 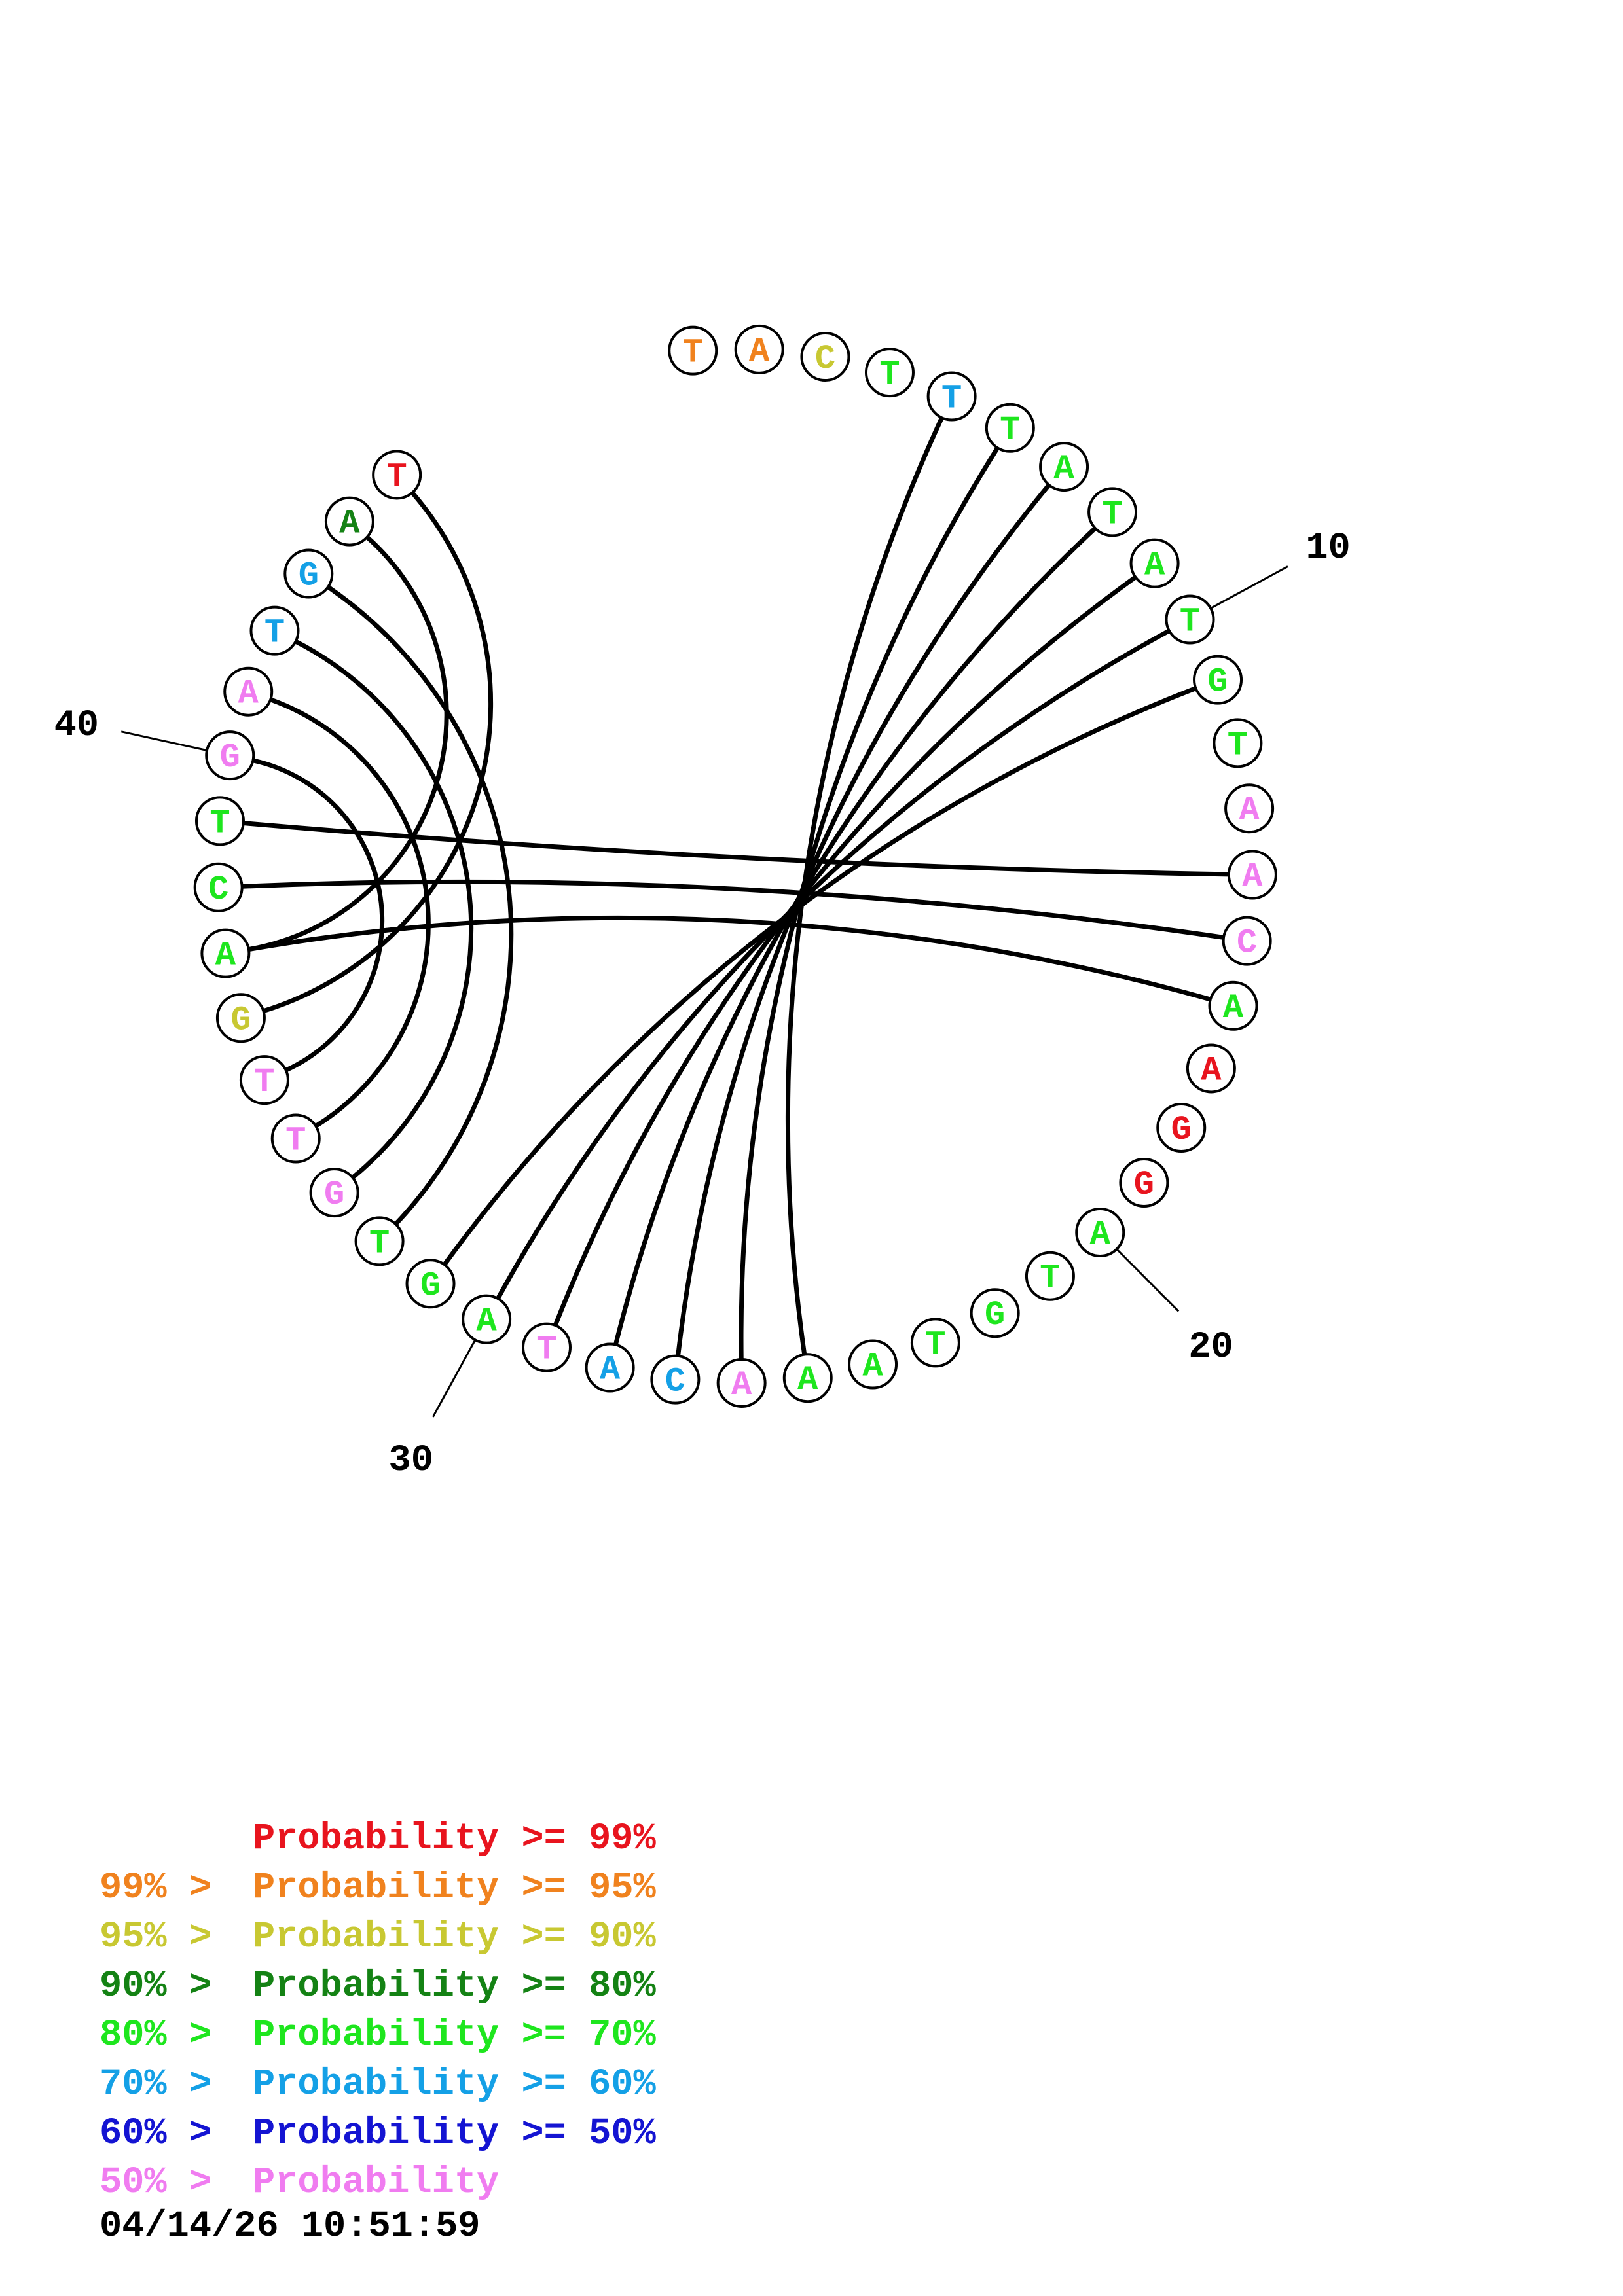 What do you see at coordinates (411, 1461) in the screenshot?
I see `position-label-30: 30` at bounding box center [411, 1461].